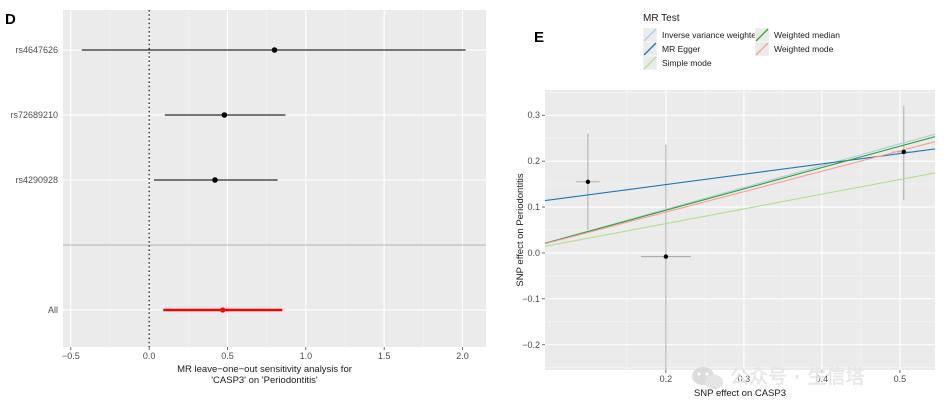 Image resolution: width=946 pixels, height=413 pixels. Describe the element at coordinates (36, 50) in the screenshot. I see `row-label: rs4647626` at that location.